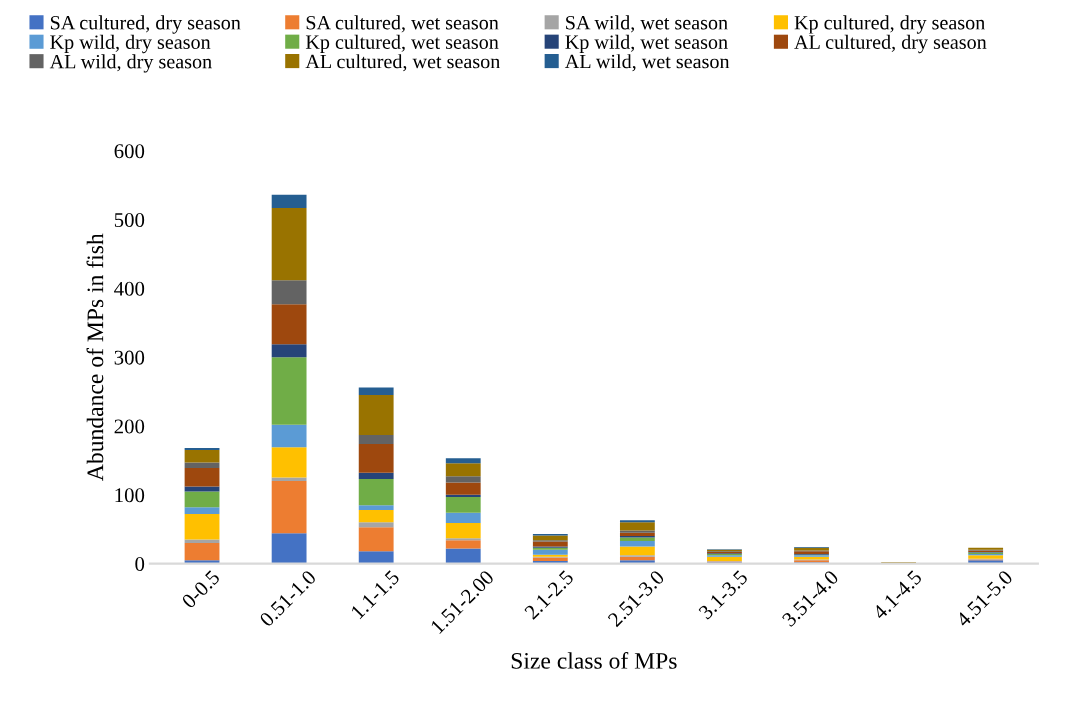 The width and height of the screenshot is (1070, 718). What do you see at coordinates (130, 44) in the screenshot?
I see `legend-label: Kp wild, dry season` at bounding box center [130, 44].